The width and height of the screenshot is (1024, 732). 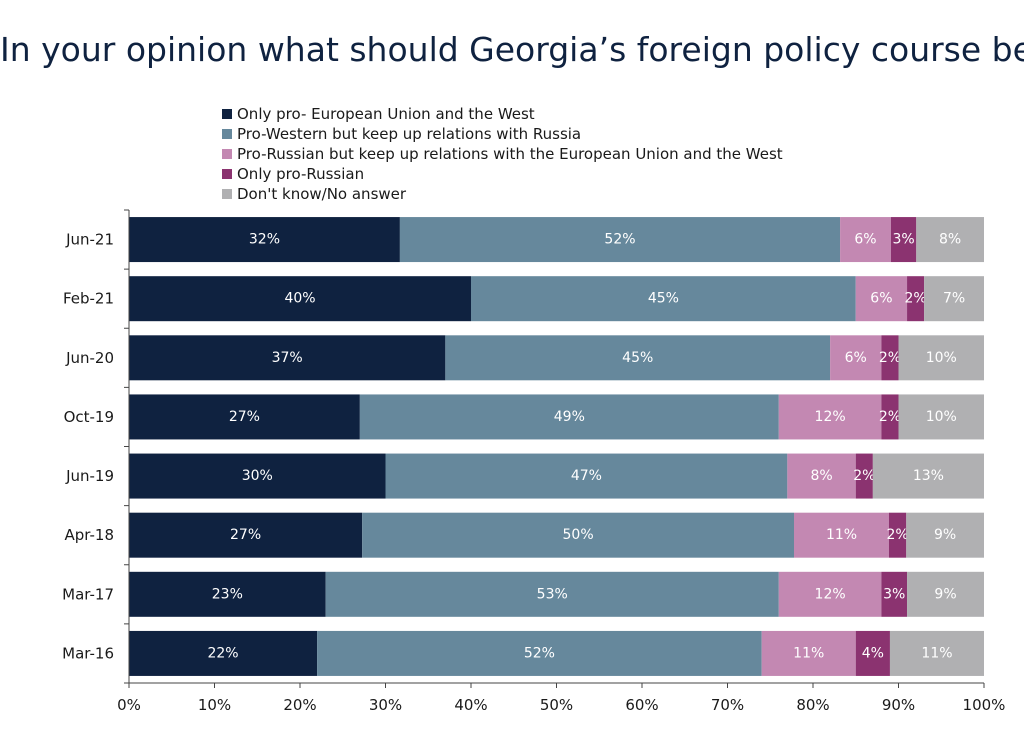 What do you see at coordinates (90, 535) in the screenshot?
I see `category-label: Apr-18` at bounding box center [90, 535].